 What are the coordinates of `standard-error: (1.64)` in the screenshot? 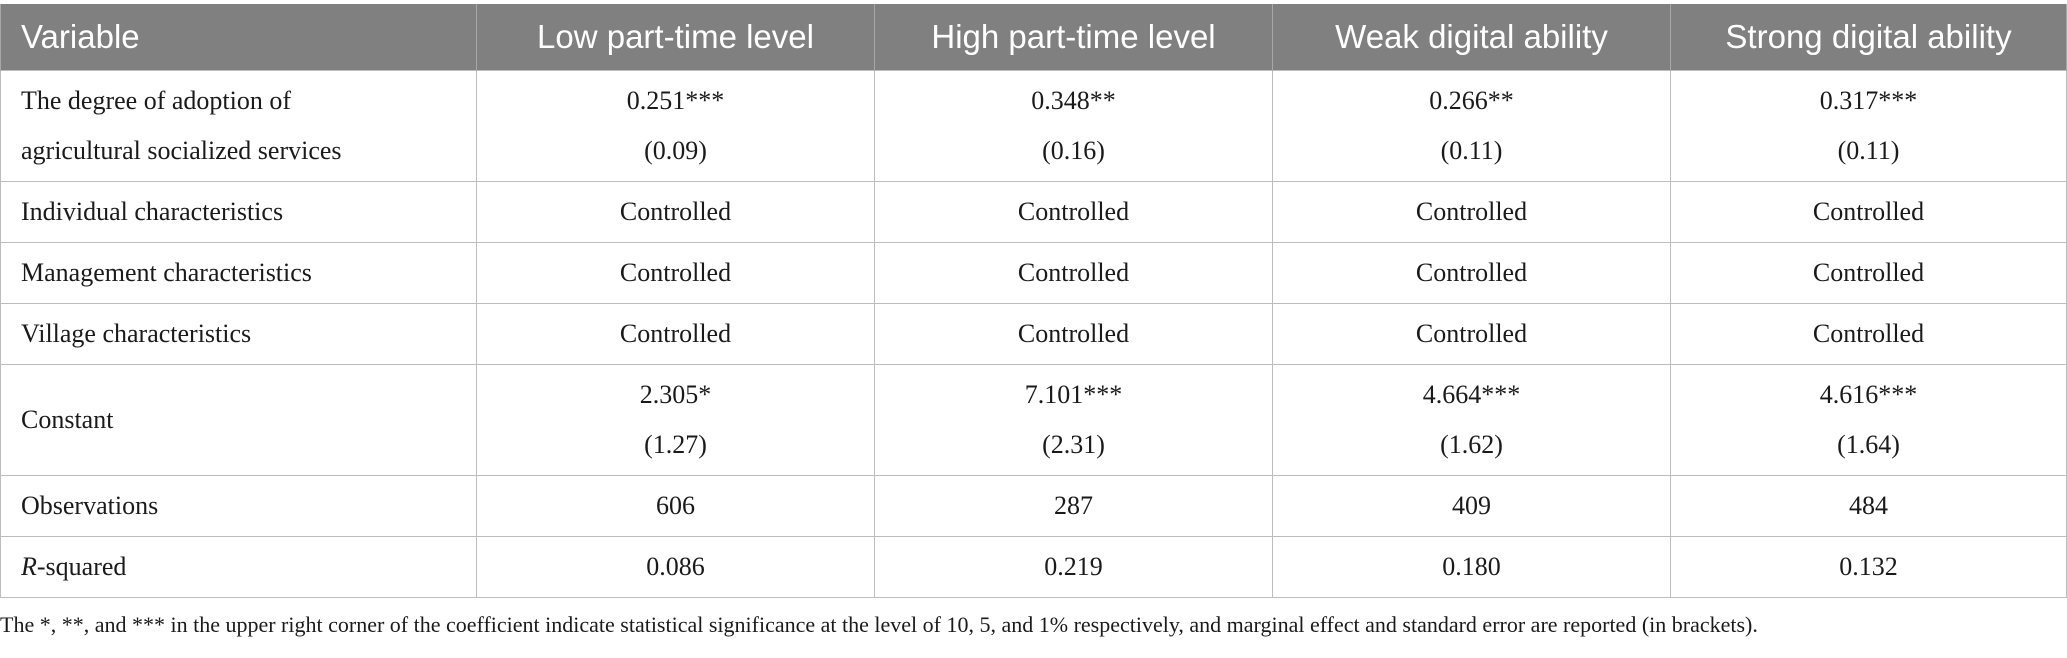 It's located at (1868, 444).